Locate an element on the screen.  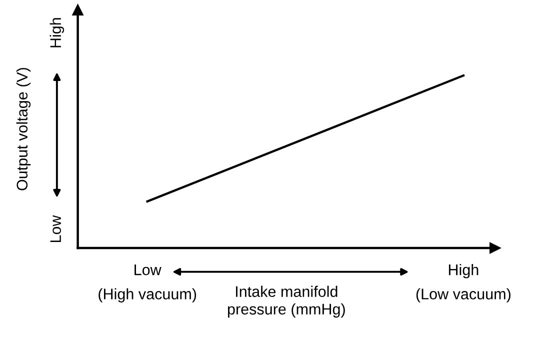
text: High is located at coordinates (57, 33).